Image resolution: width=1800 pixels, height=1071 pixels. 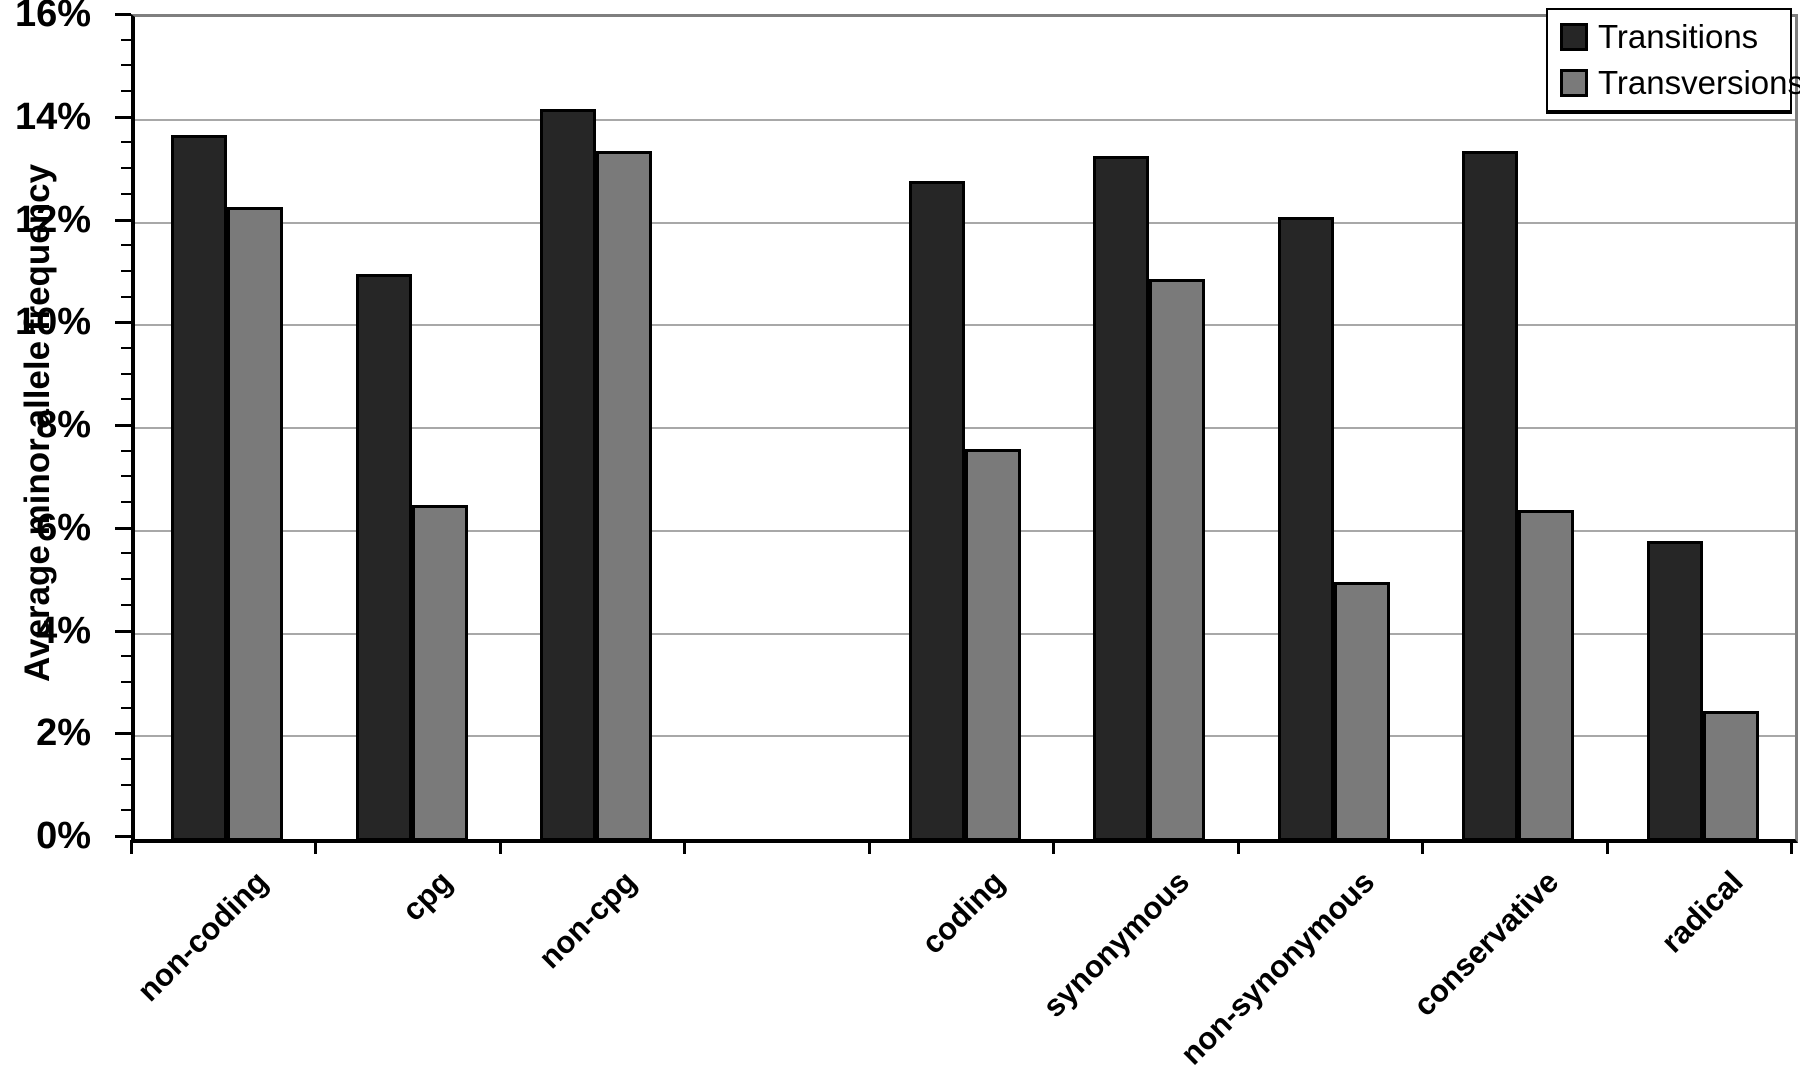 What do you see at coordinates (993, 644) in the screenshot?
I see `bar-transversions-coding` at bounding box center [993, 644].